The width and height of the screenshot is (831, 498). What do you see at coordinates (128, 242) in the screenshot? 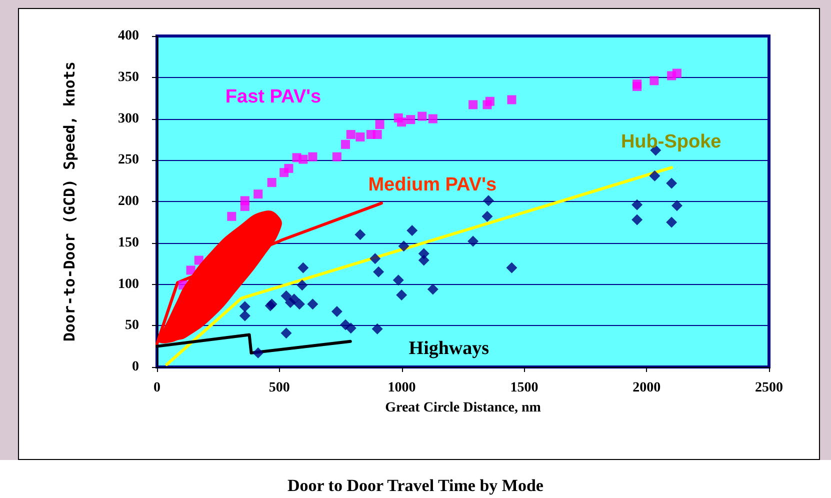
I see `y-tick-label: 150` at bounding box center [128, 242].